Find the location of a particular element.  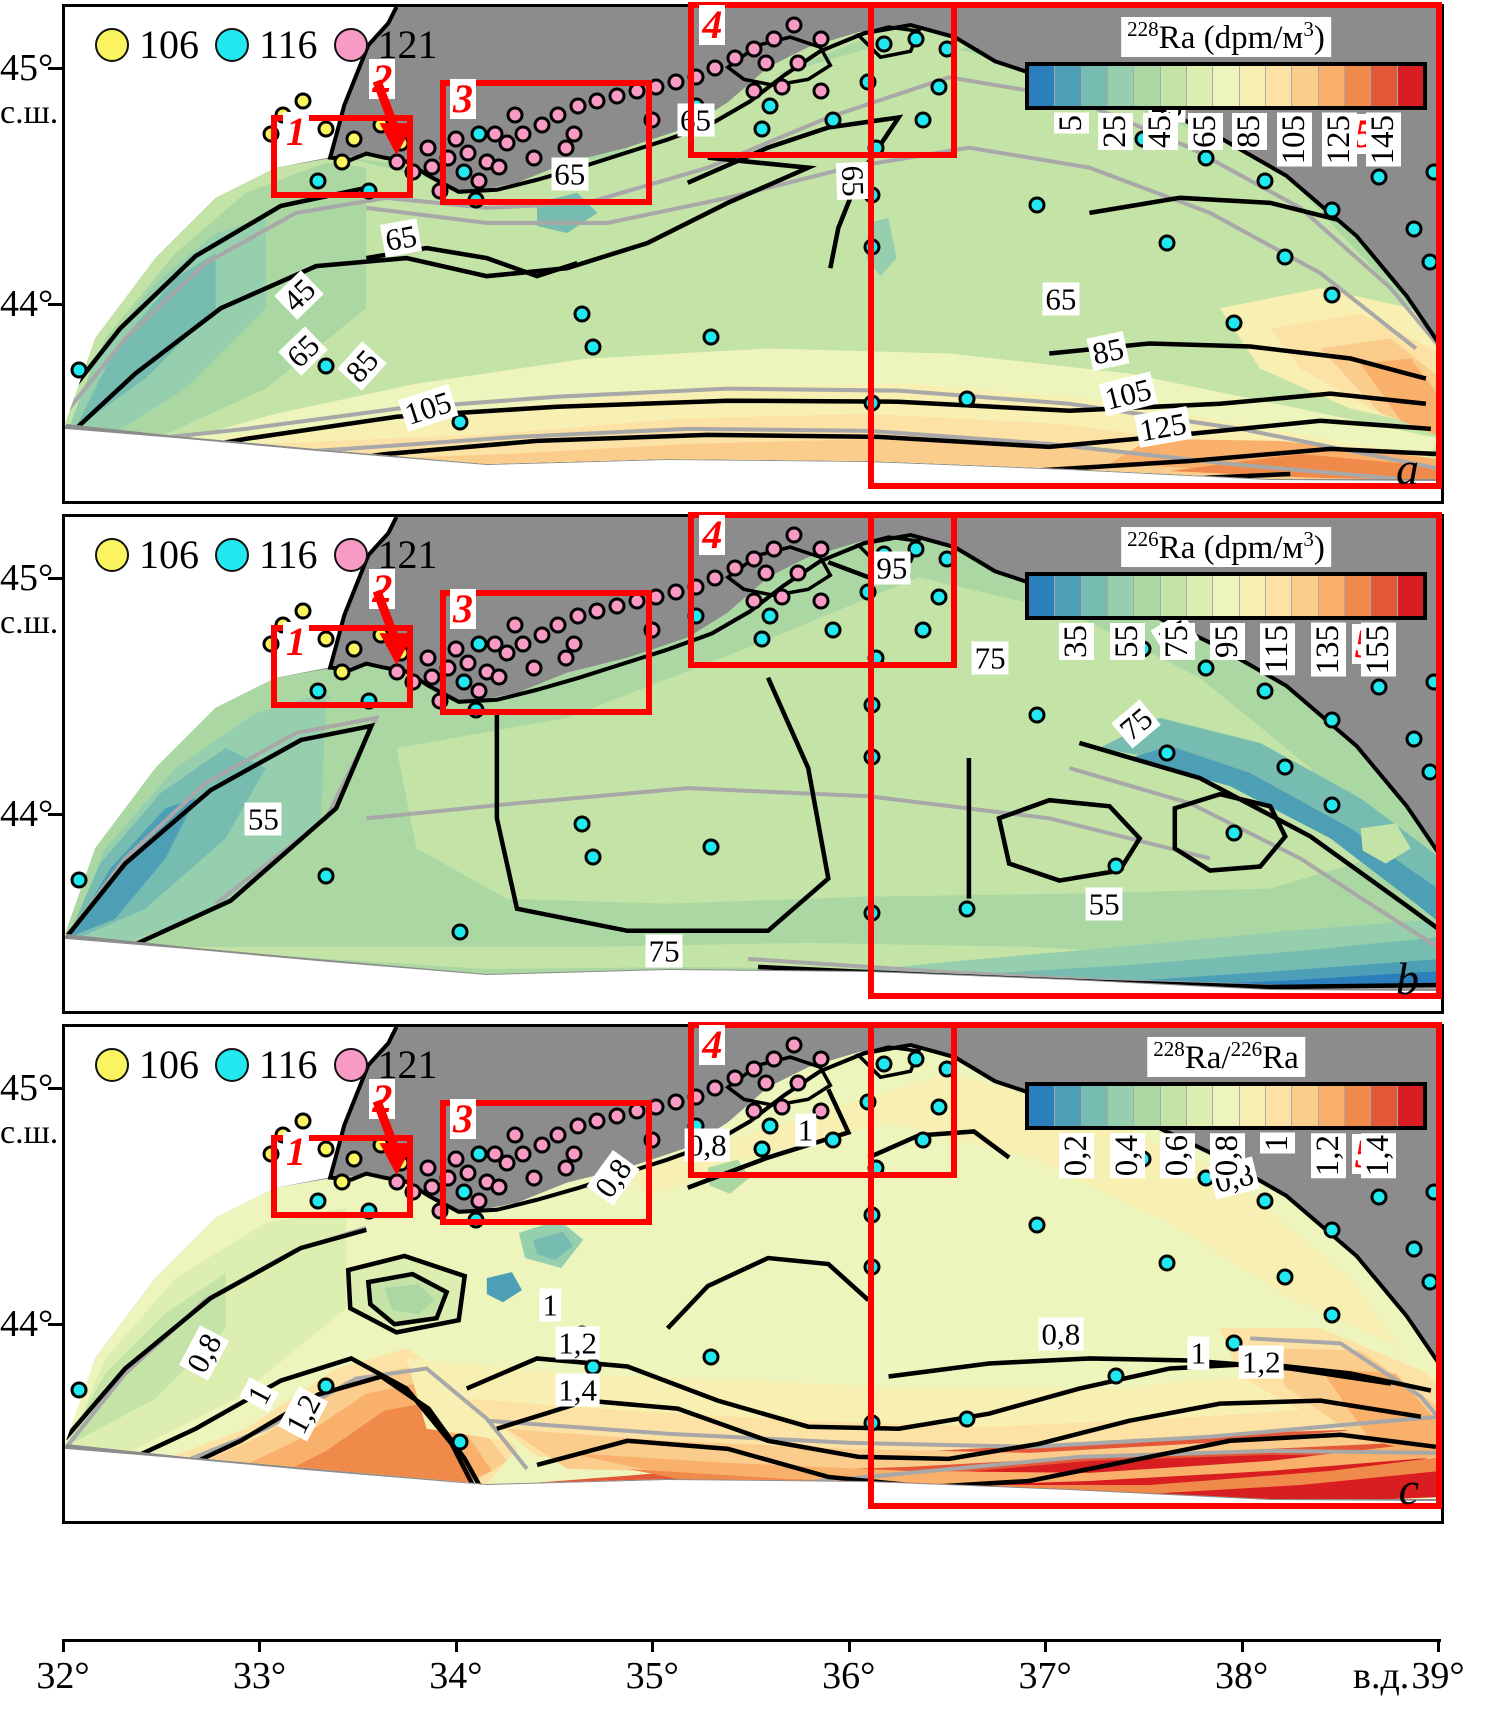

region-box-5-panel-b is located at coordinates (1155, 755).